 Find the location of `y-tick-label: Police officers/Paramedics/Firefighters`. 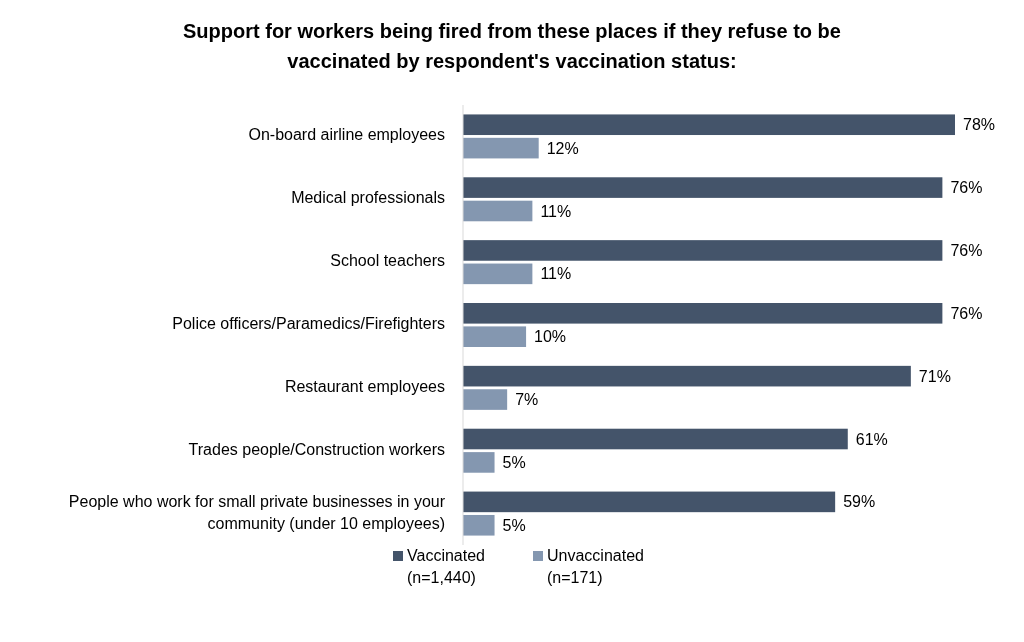

y-tick-label: Police officers/Paramedics/Firefighters is located at coordinates (308, 324).